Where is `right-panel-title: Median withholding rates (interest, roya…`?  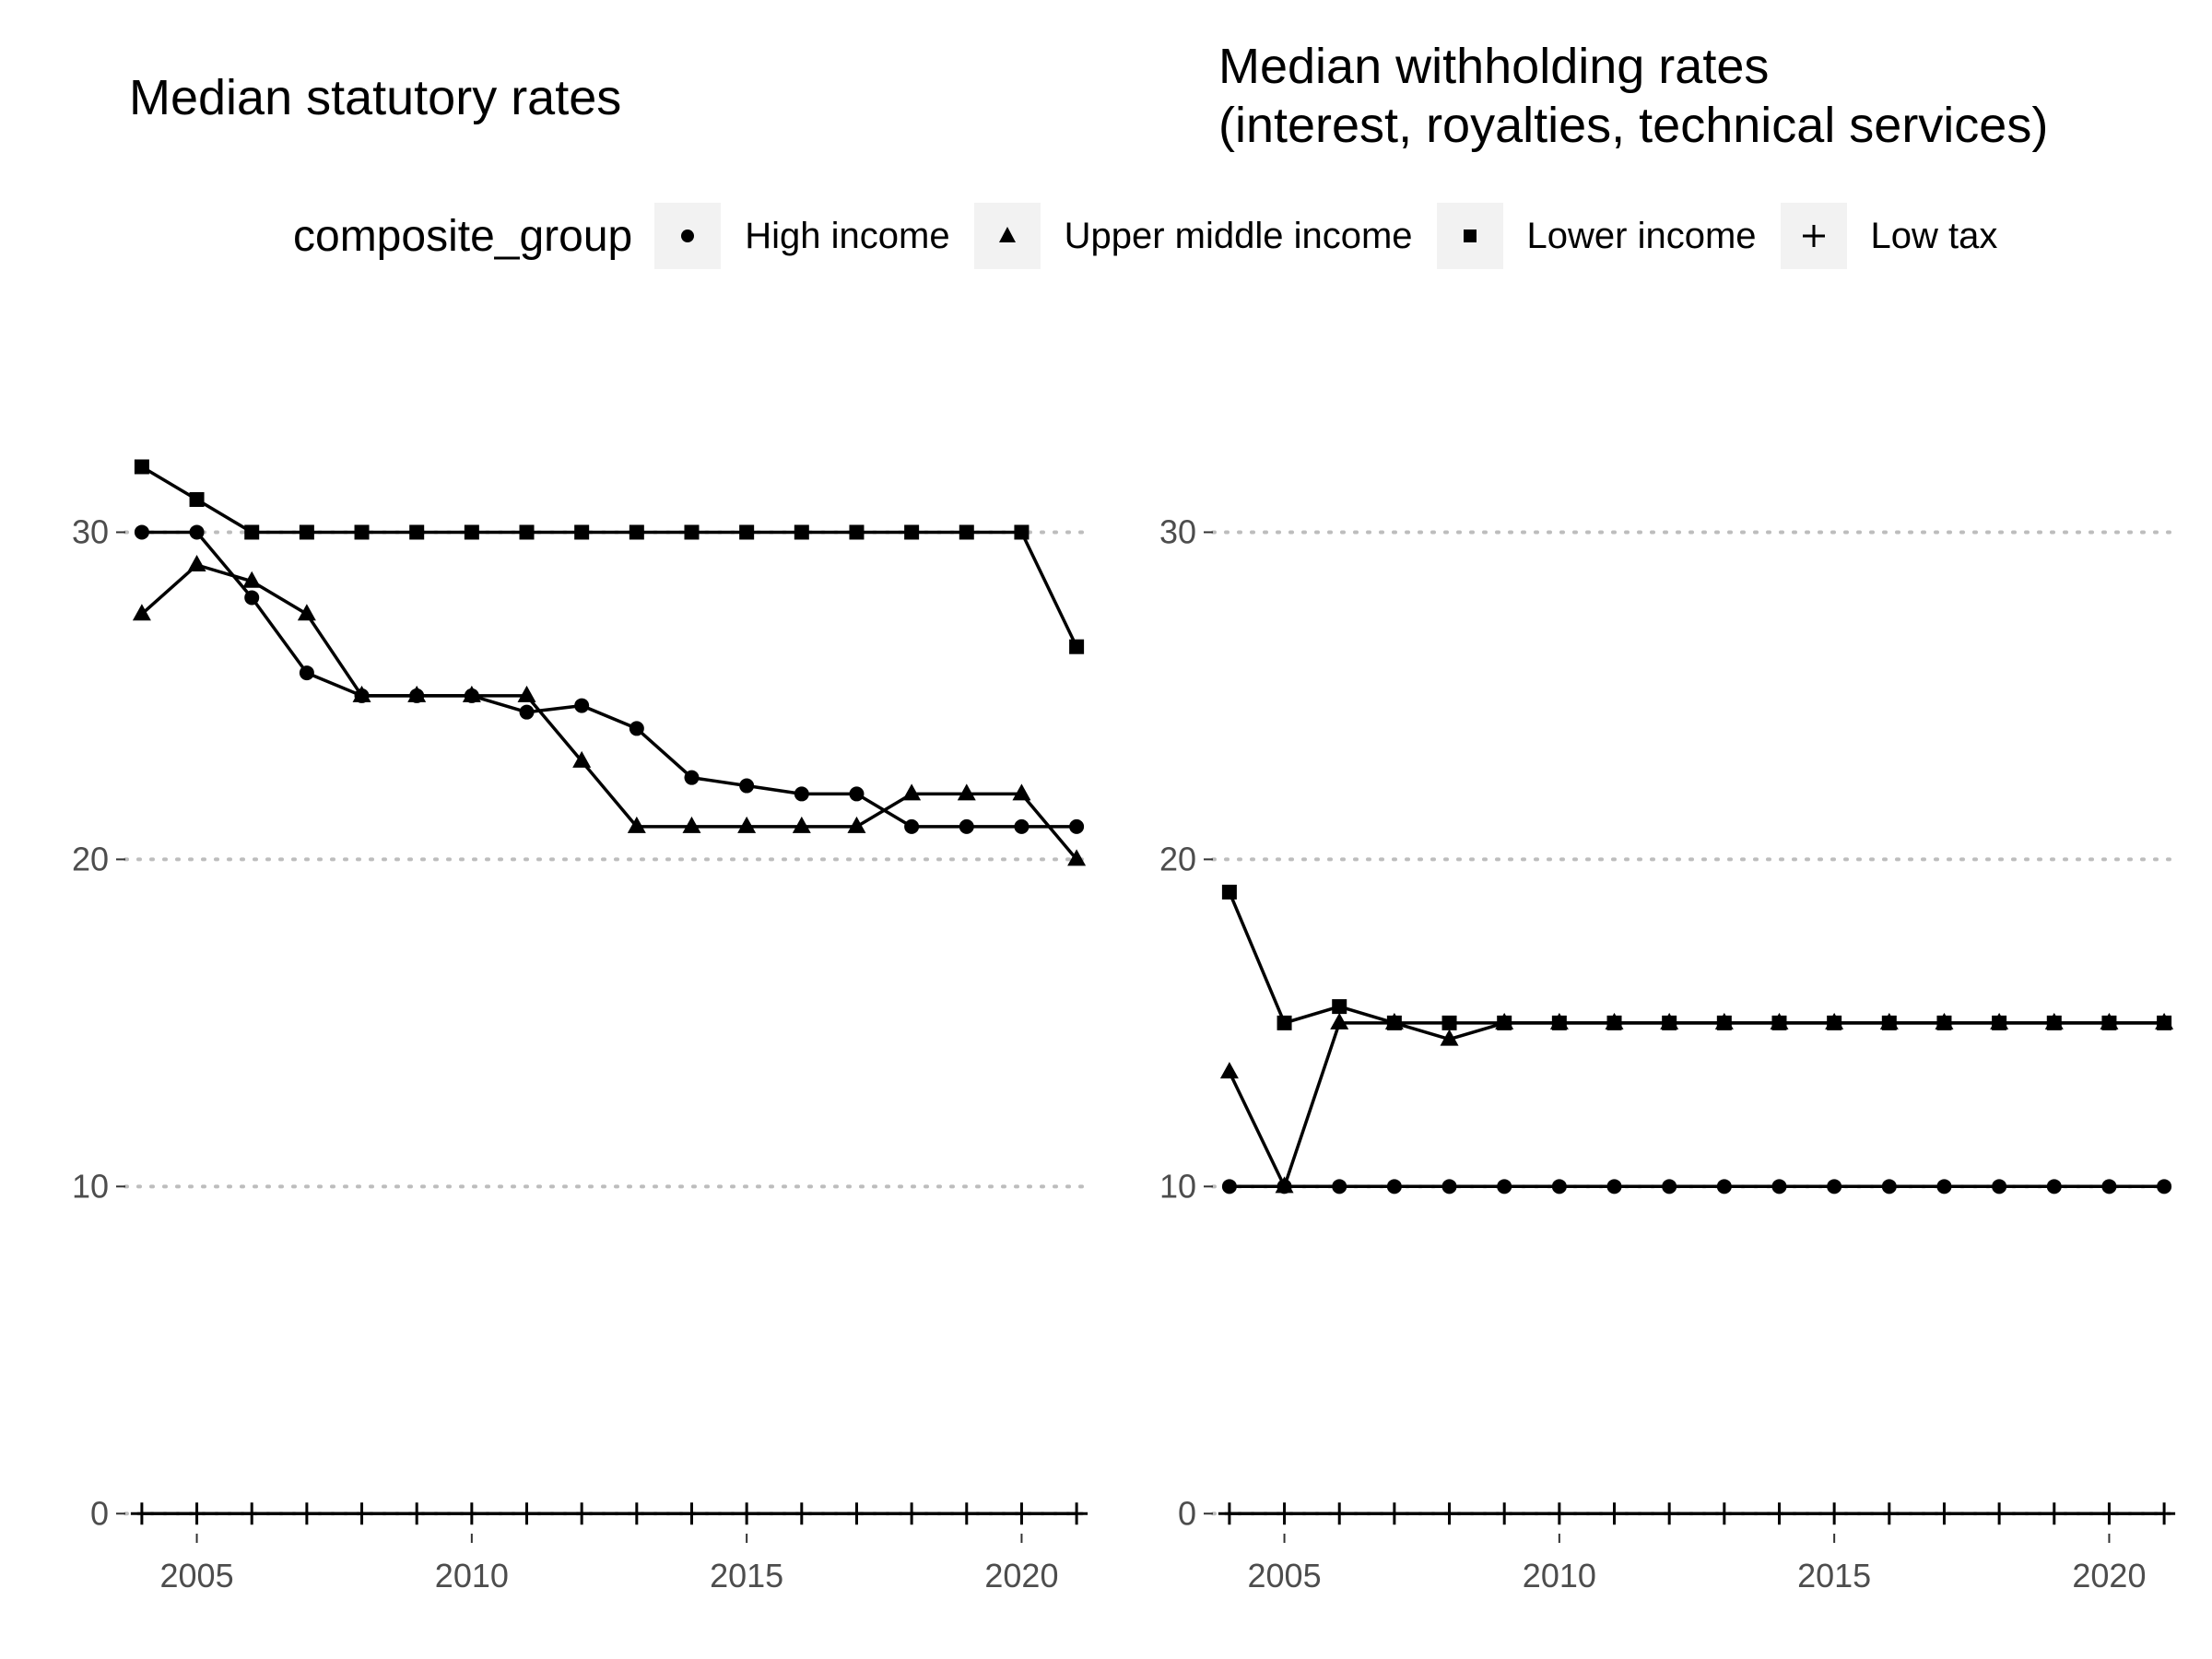
right-panel-title: Median withholding rates (interest, roya… is located at coordinates (1633, 96).